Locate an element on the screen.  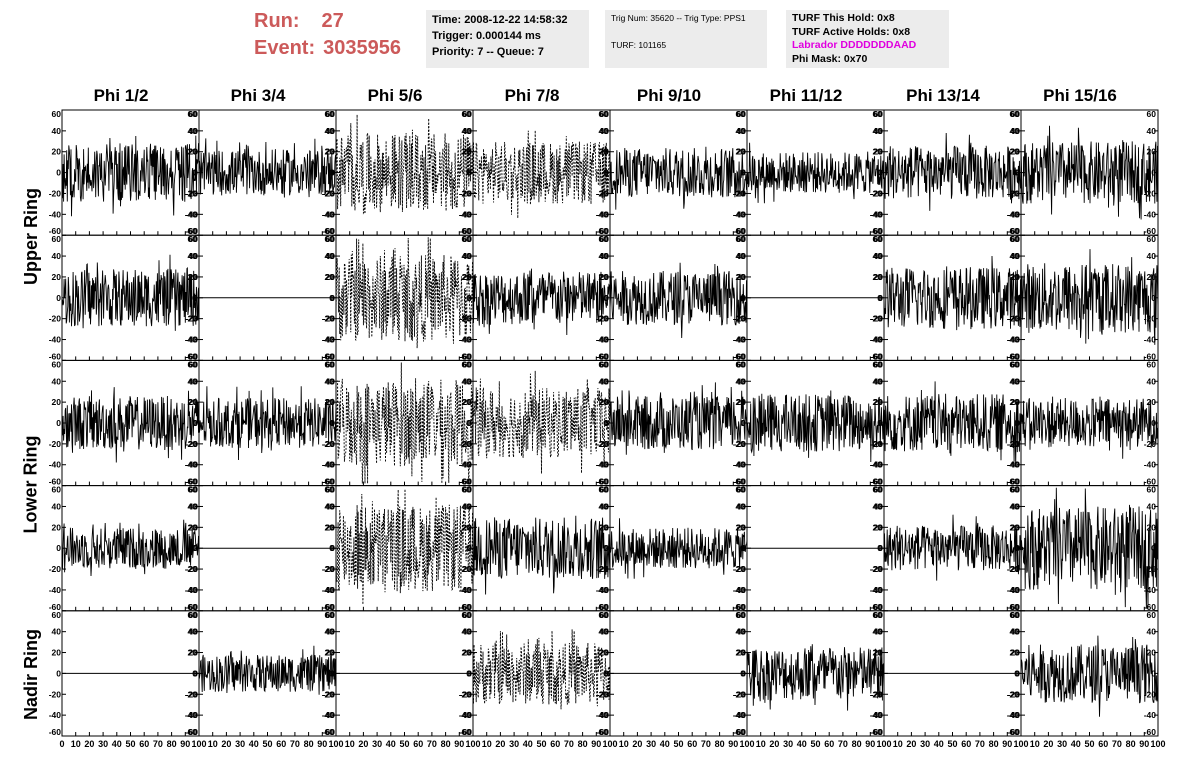
time-text: Time: 2008-12-22 14:58:32 is located at coordinates (500, 20).